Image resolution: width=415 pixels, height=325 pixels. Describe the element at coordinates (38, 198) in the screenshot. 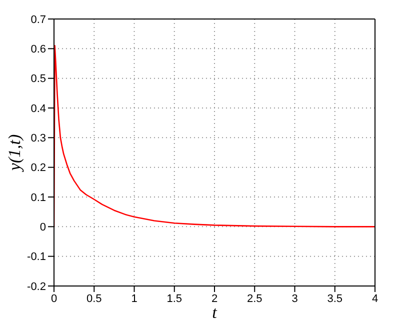

I see `y-tick-label: 0.1` at that location.